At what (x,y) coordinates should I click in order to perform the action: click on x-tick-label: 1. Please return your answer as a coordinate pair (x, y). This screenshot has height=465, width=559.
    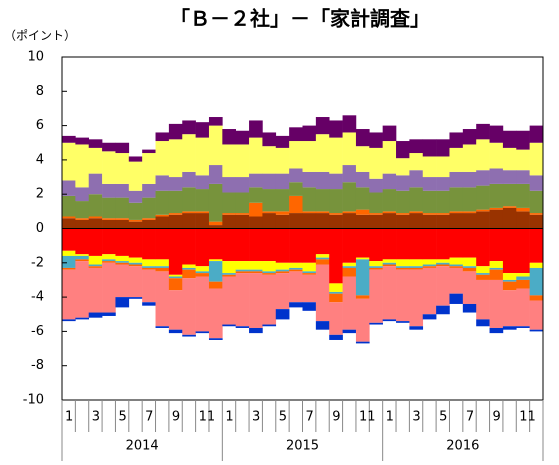
    Looking at the image, I should click on (390, 417).